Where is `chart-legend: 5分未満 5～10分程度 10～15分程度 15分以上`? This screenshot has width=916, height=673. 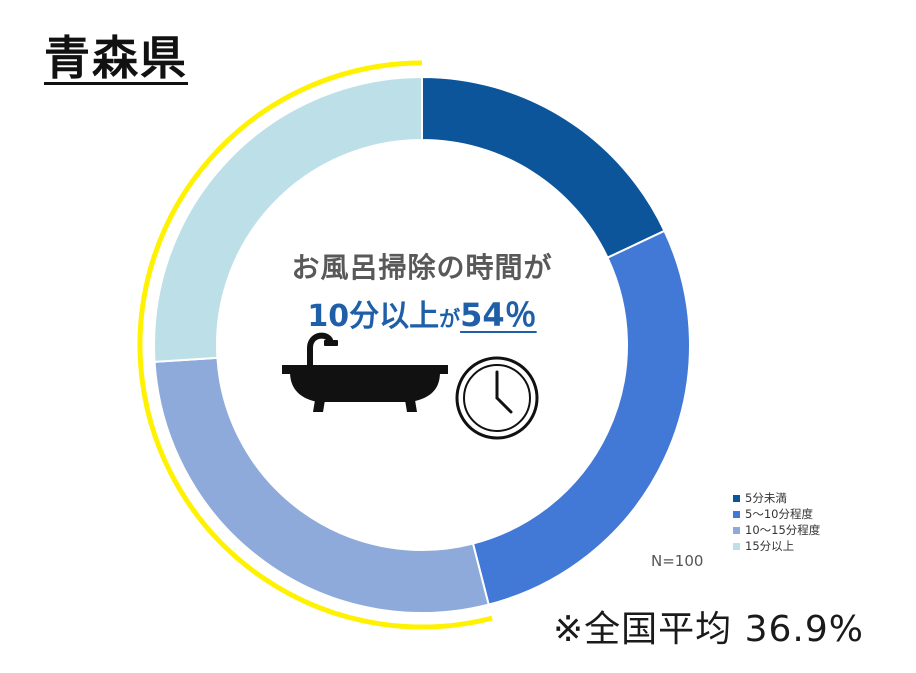 chart-legend: 5分未満 5～10分程度 10～15分程度 15分以上 is located at coordinates (776, 522).